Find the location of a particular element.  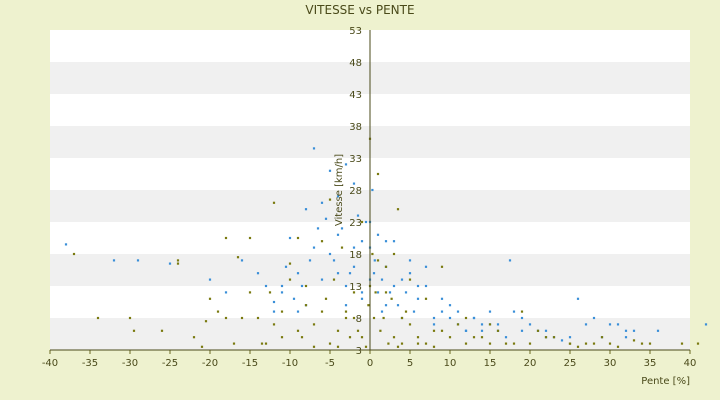

x-tick-label: 10 is located at coordinates (450, 363).